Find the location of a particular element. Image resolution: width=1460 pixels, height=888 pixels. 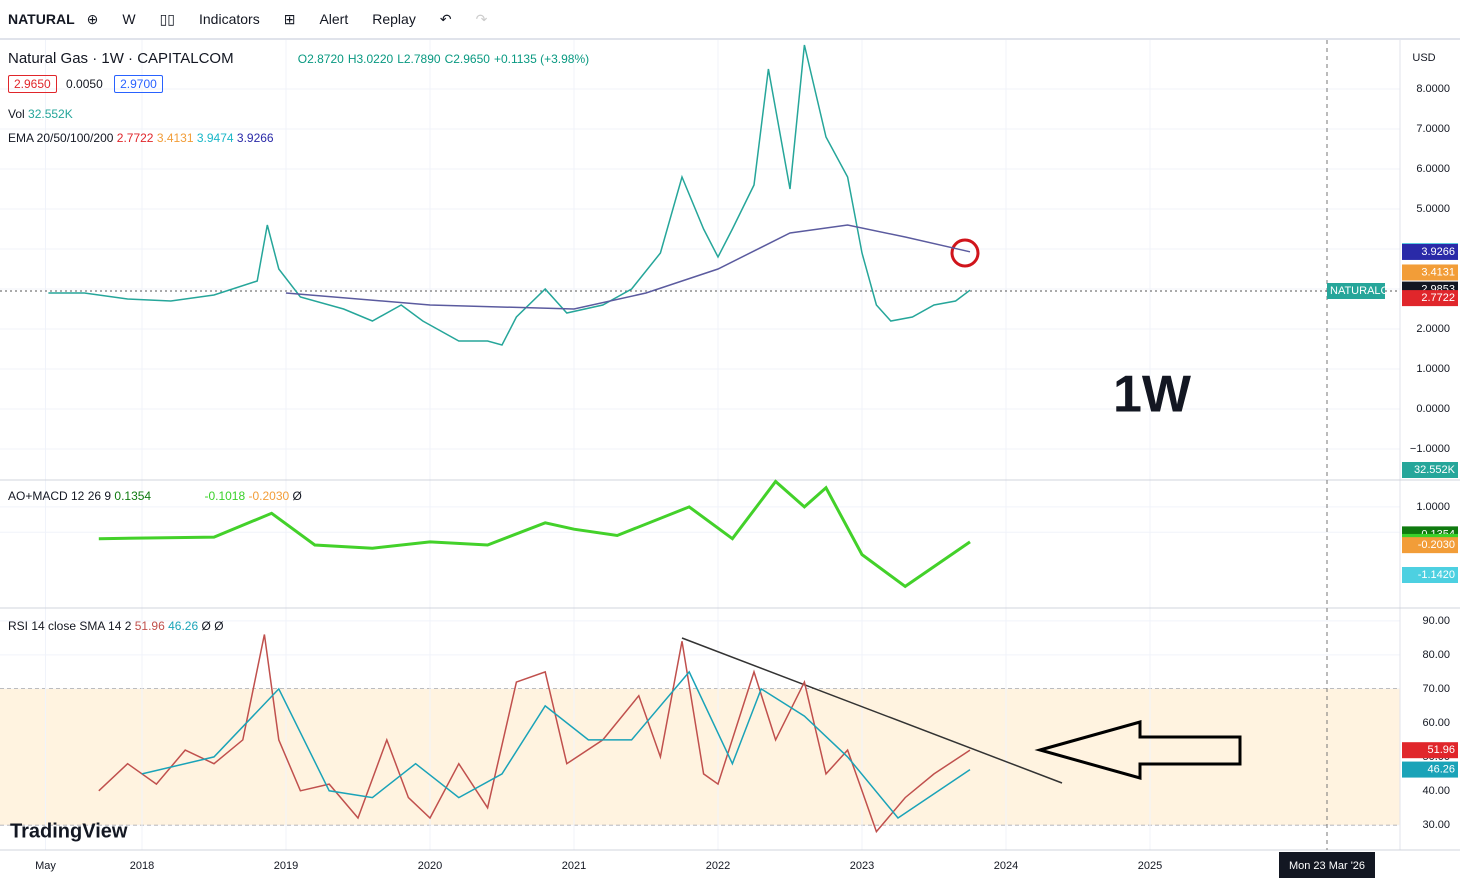

y-tick-label: 0.0000 is located at coordinates (1433, 409).